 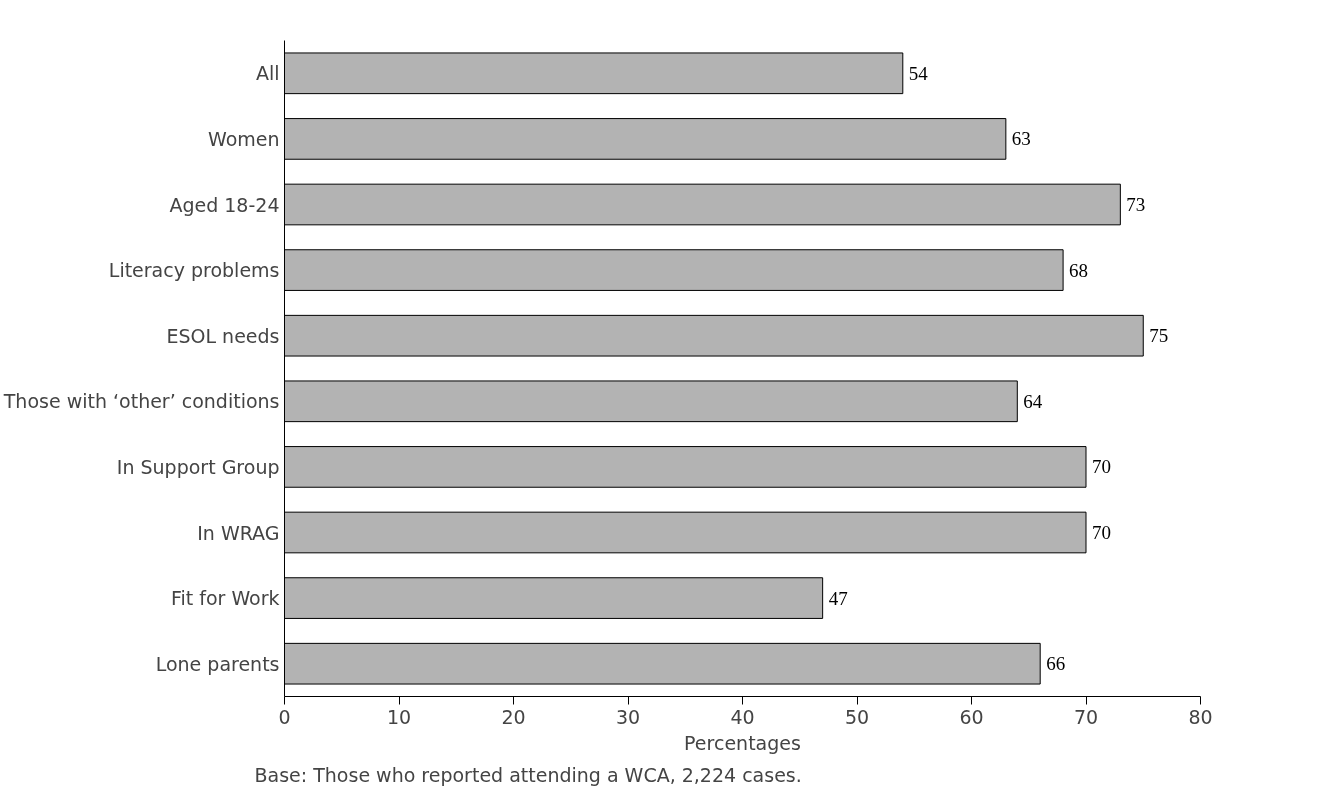 I want to click on x-tick-label: 80, so click(x=1200, y=716).